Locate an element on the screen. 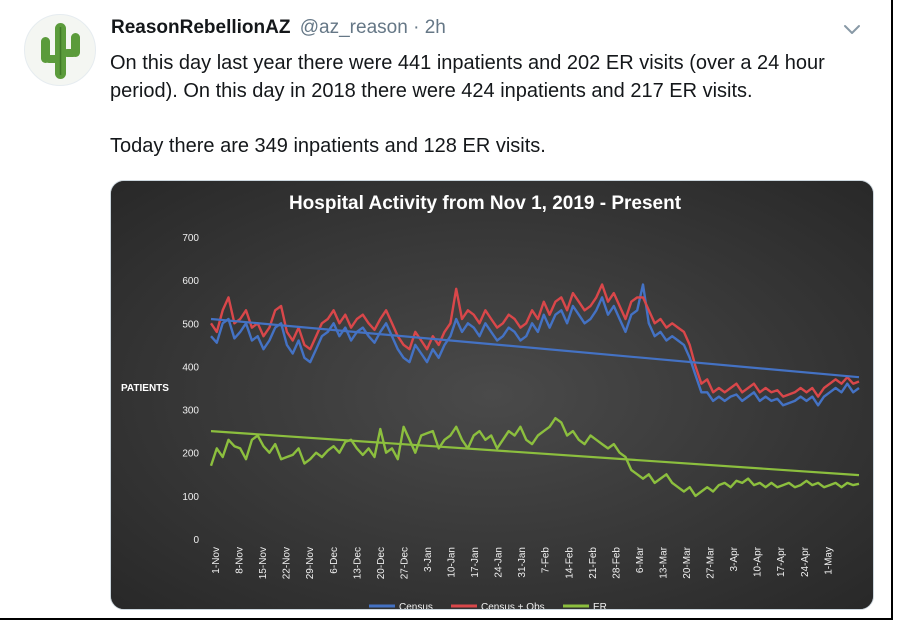 The height and width of the screenshot is (633, 906). x-tick-label: 6-Mar is located at coordinates (640, 559).